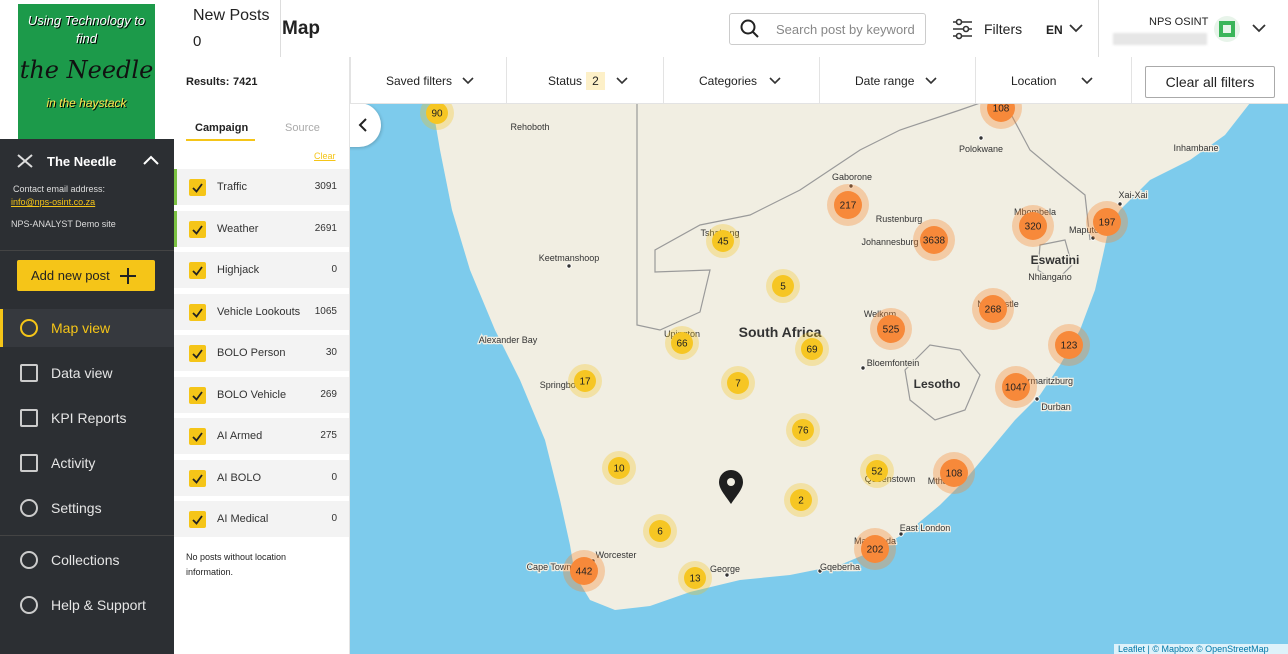 The image size is (1288, 654). What do you see at coordinates (86, 275) in the screenshot?
I see `add-post-button: Add new post` at bounding box center [86, 275].